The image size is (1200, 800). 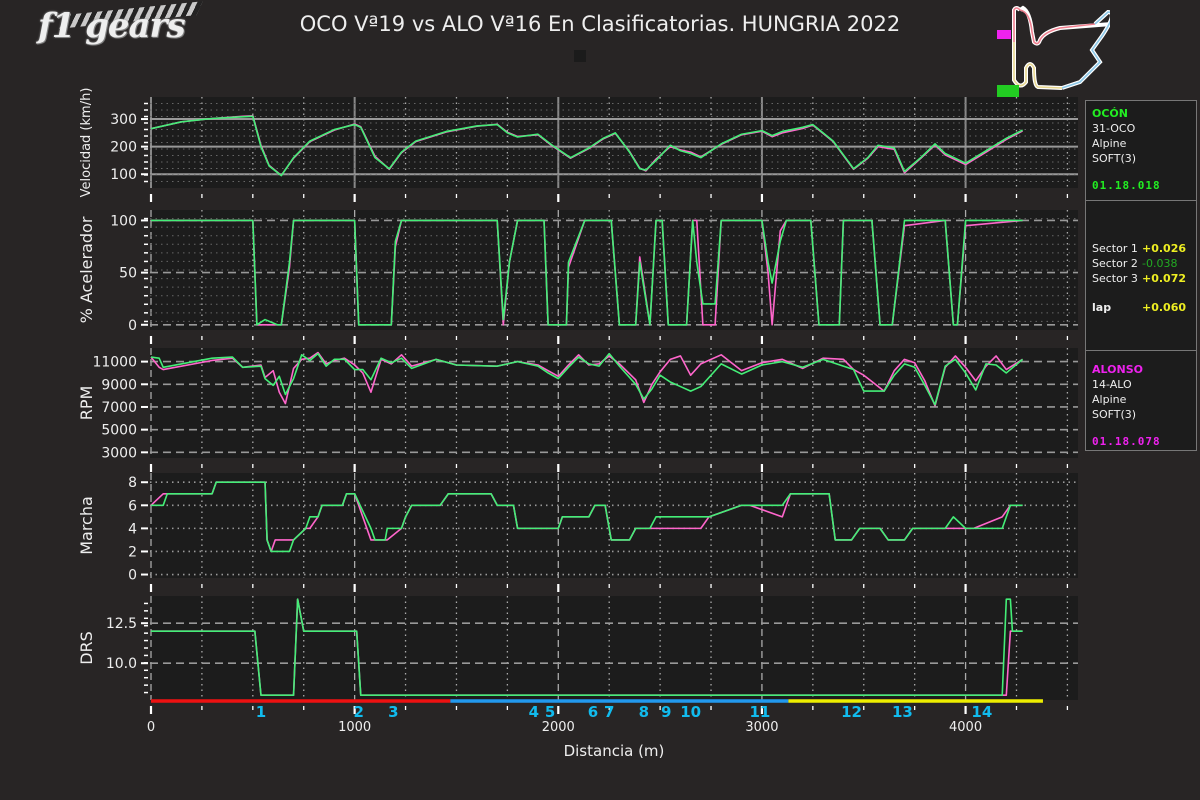 What do you see at coordinates (86, 648) in the screenshot?
I see `svg-text: DRS` at bounding box center [86, 648].